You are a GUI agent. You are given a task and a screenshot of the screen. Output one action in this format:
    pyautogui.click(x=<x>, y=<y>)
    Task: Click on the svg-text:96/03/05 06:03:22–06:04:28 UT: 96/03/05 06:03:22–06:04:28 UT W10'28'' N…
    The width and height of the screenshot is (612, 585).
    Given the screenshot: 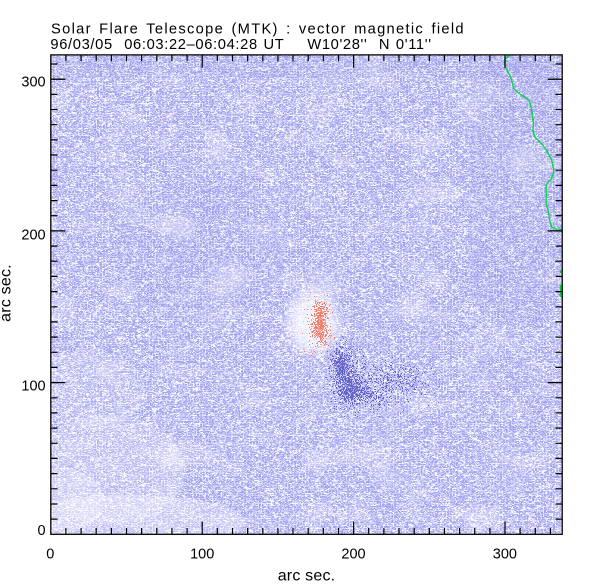 What is the action you would take?
    pyautogui.click(x=240, y=45)
    